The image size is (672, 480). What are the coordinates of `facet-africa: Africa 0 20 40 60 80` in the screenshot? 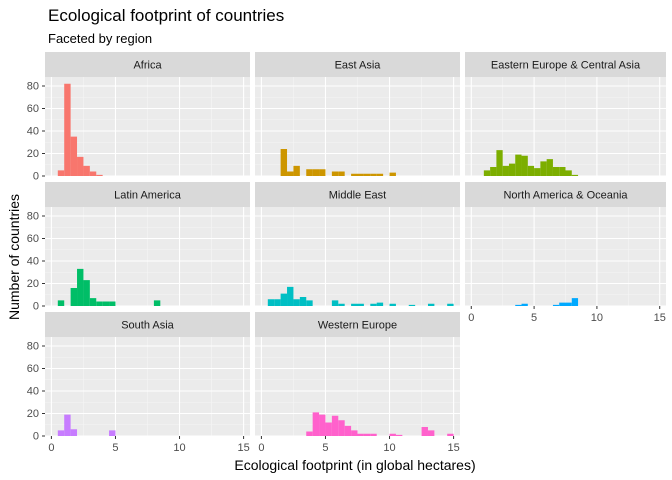 It's located at (138, 117).